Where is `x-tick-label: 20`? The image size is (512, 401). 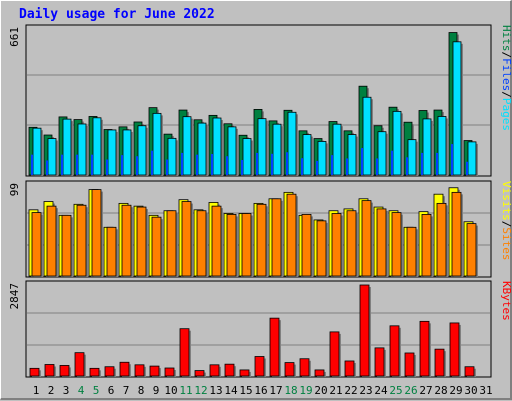 x-tick-label: 20 is located at coordinates (320, 390).